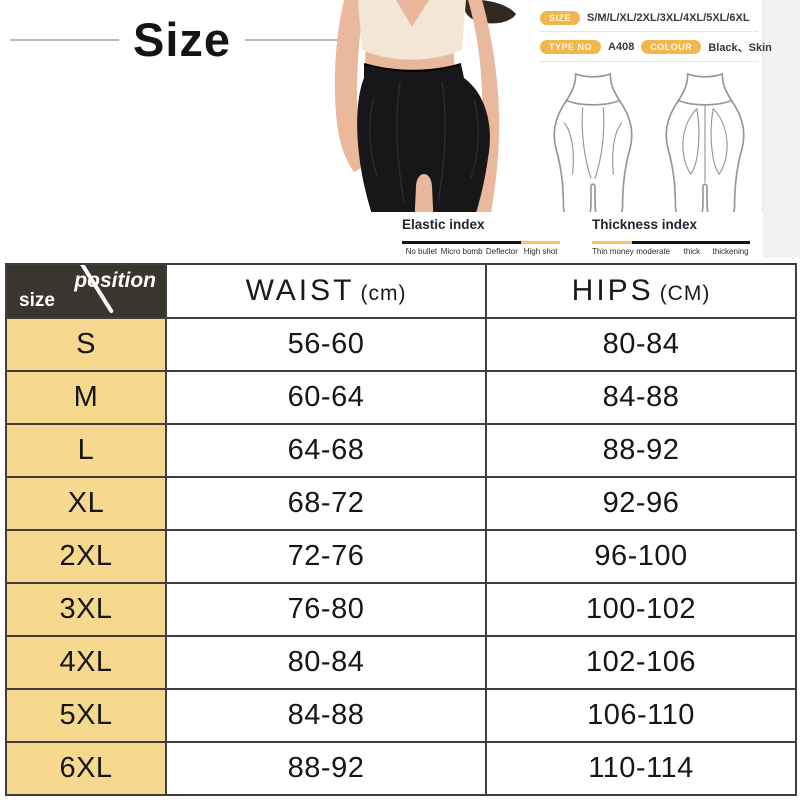  What do you see at coordinates (383, 293) in the screenshot?
I see `waist-header-unit: (cm)` at bounding box center [383, 293].